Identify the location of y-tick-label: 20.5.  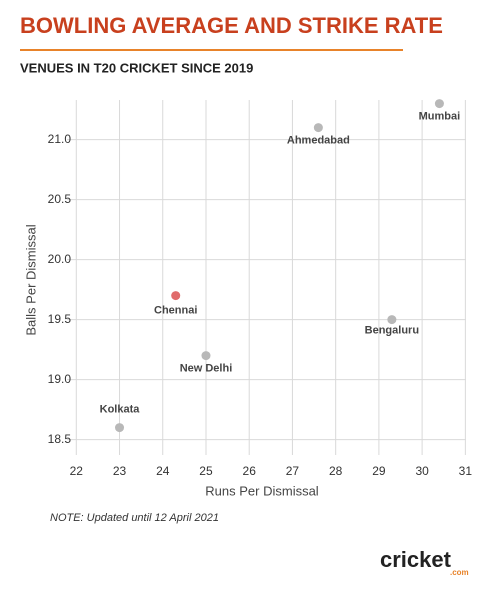
(60, 199).